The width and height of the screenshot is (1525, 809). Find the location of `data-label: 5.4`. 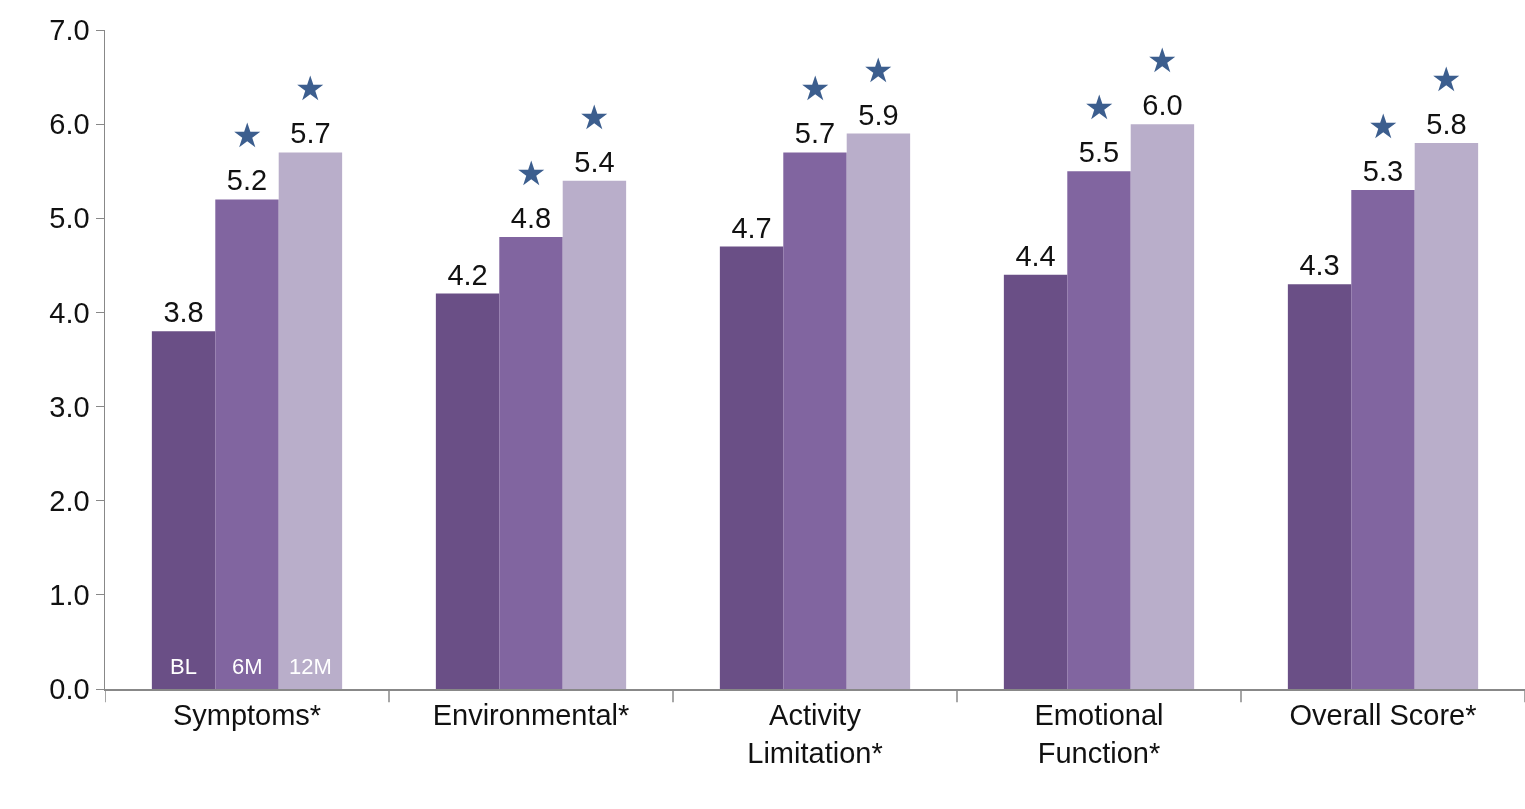

data-label: 5.4 is located at coordinates (594, 161).